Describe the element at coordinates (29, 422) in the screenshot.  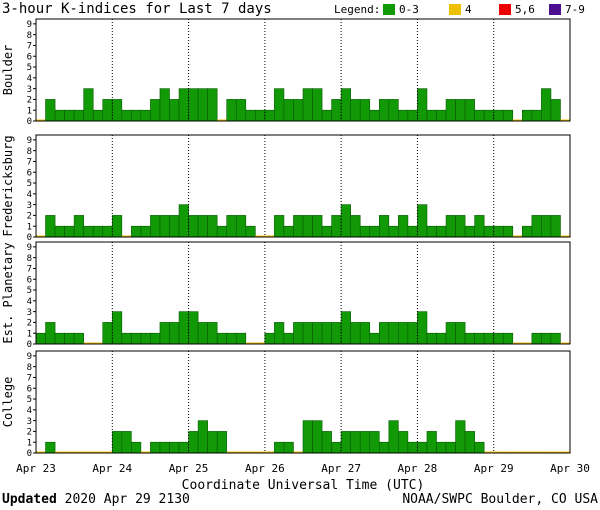
I see `y-tick-label: 3` at that location.